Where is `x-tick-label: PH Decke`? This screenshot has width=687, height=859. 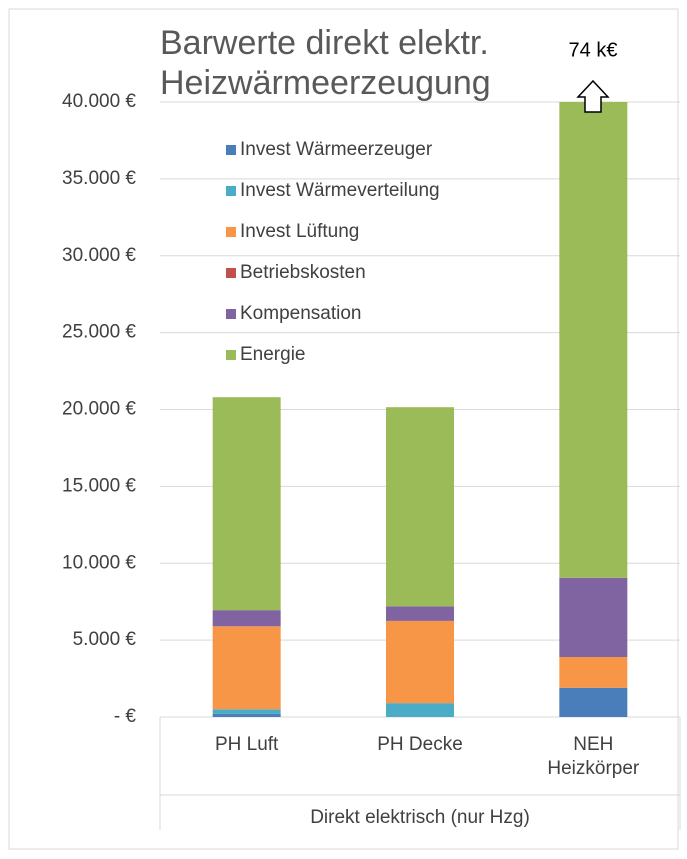 x-tick-label: PH Decke is located at coordinates (420, 744).